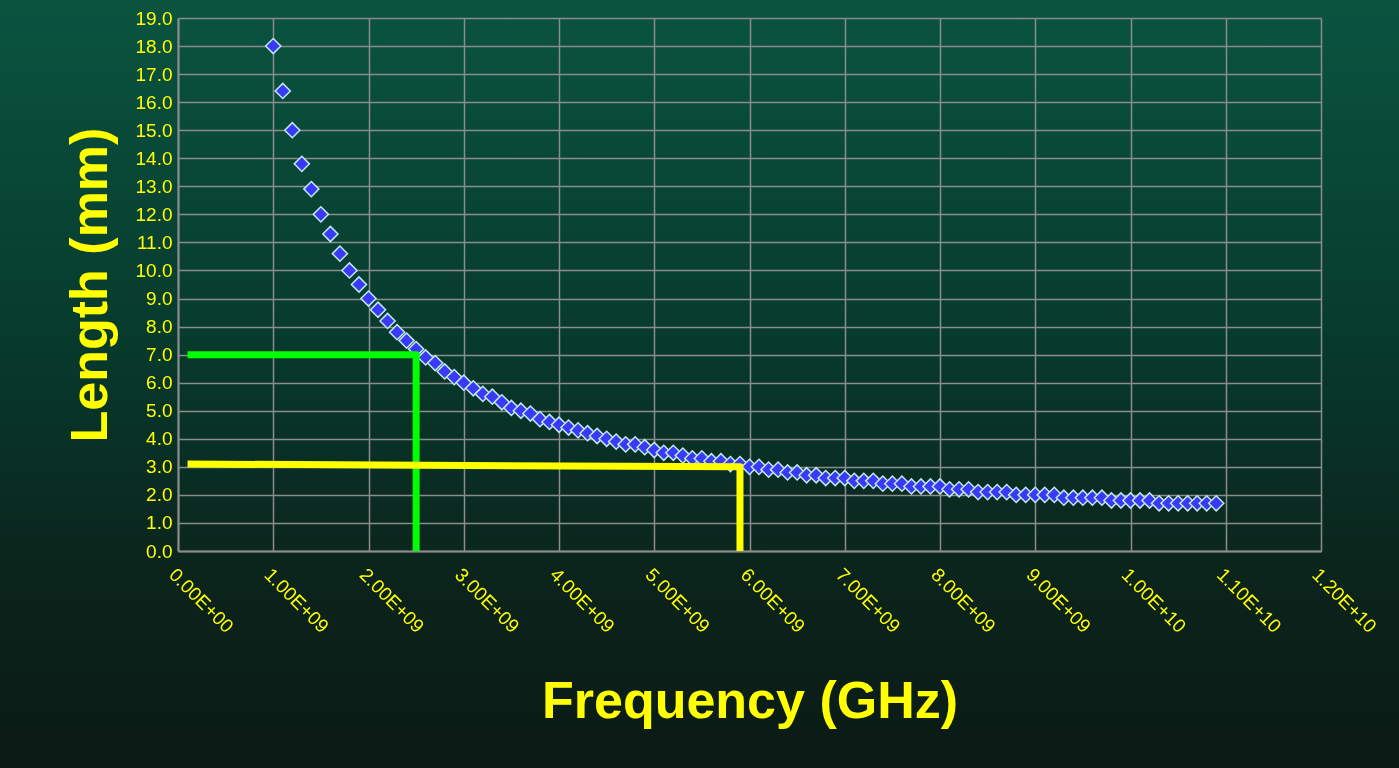 The width and height of the screenshot is (1399, 768). Describe the element at coordinates (750, 699) in the screenshot. I see `x-axis-title: Frequency (GHz)` at that location.